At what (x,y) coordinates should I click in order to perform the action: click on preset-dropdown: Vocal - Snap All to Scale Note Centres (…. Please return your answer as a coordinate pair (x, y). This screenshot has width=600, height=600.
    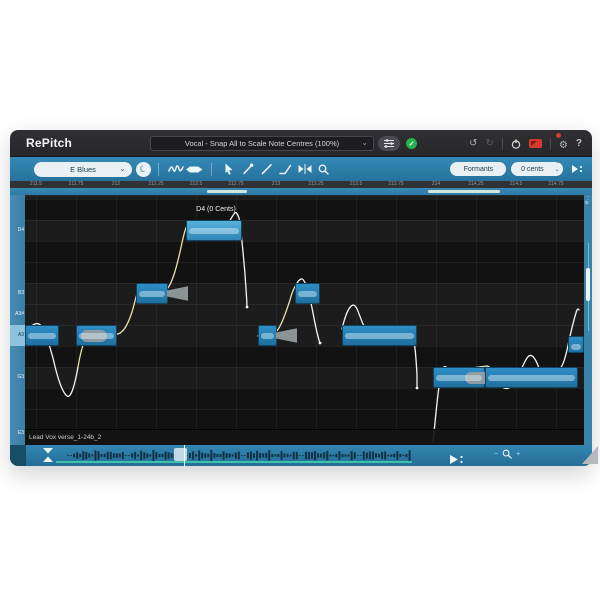
    Looking at the image, I should click on (262, 143).